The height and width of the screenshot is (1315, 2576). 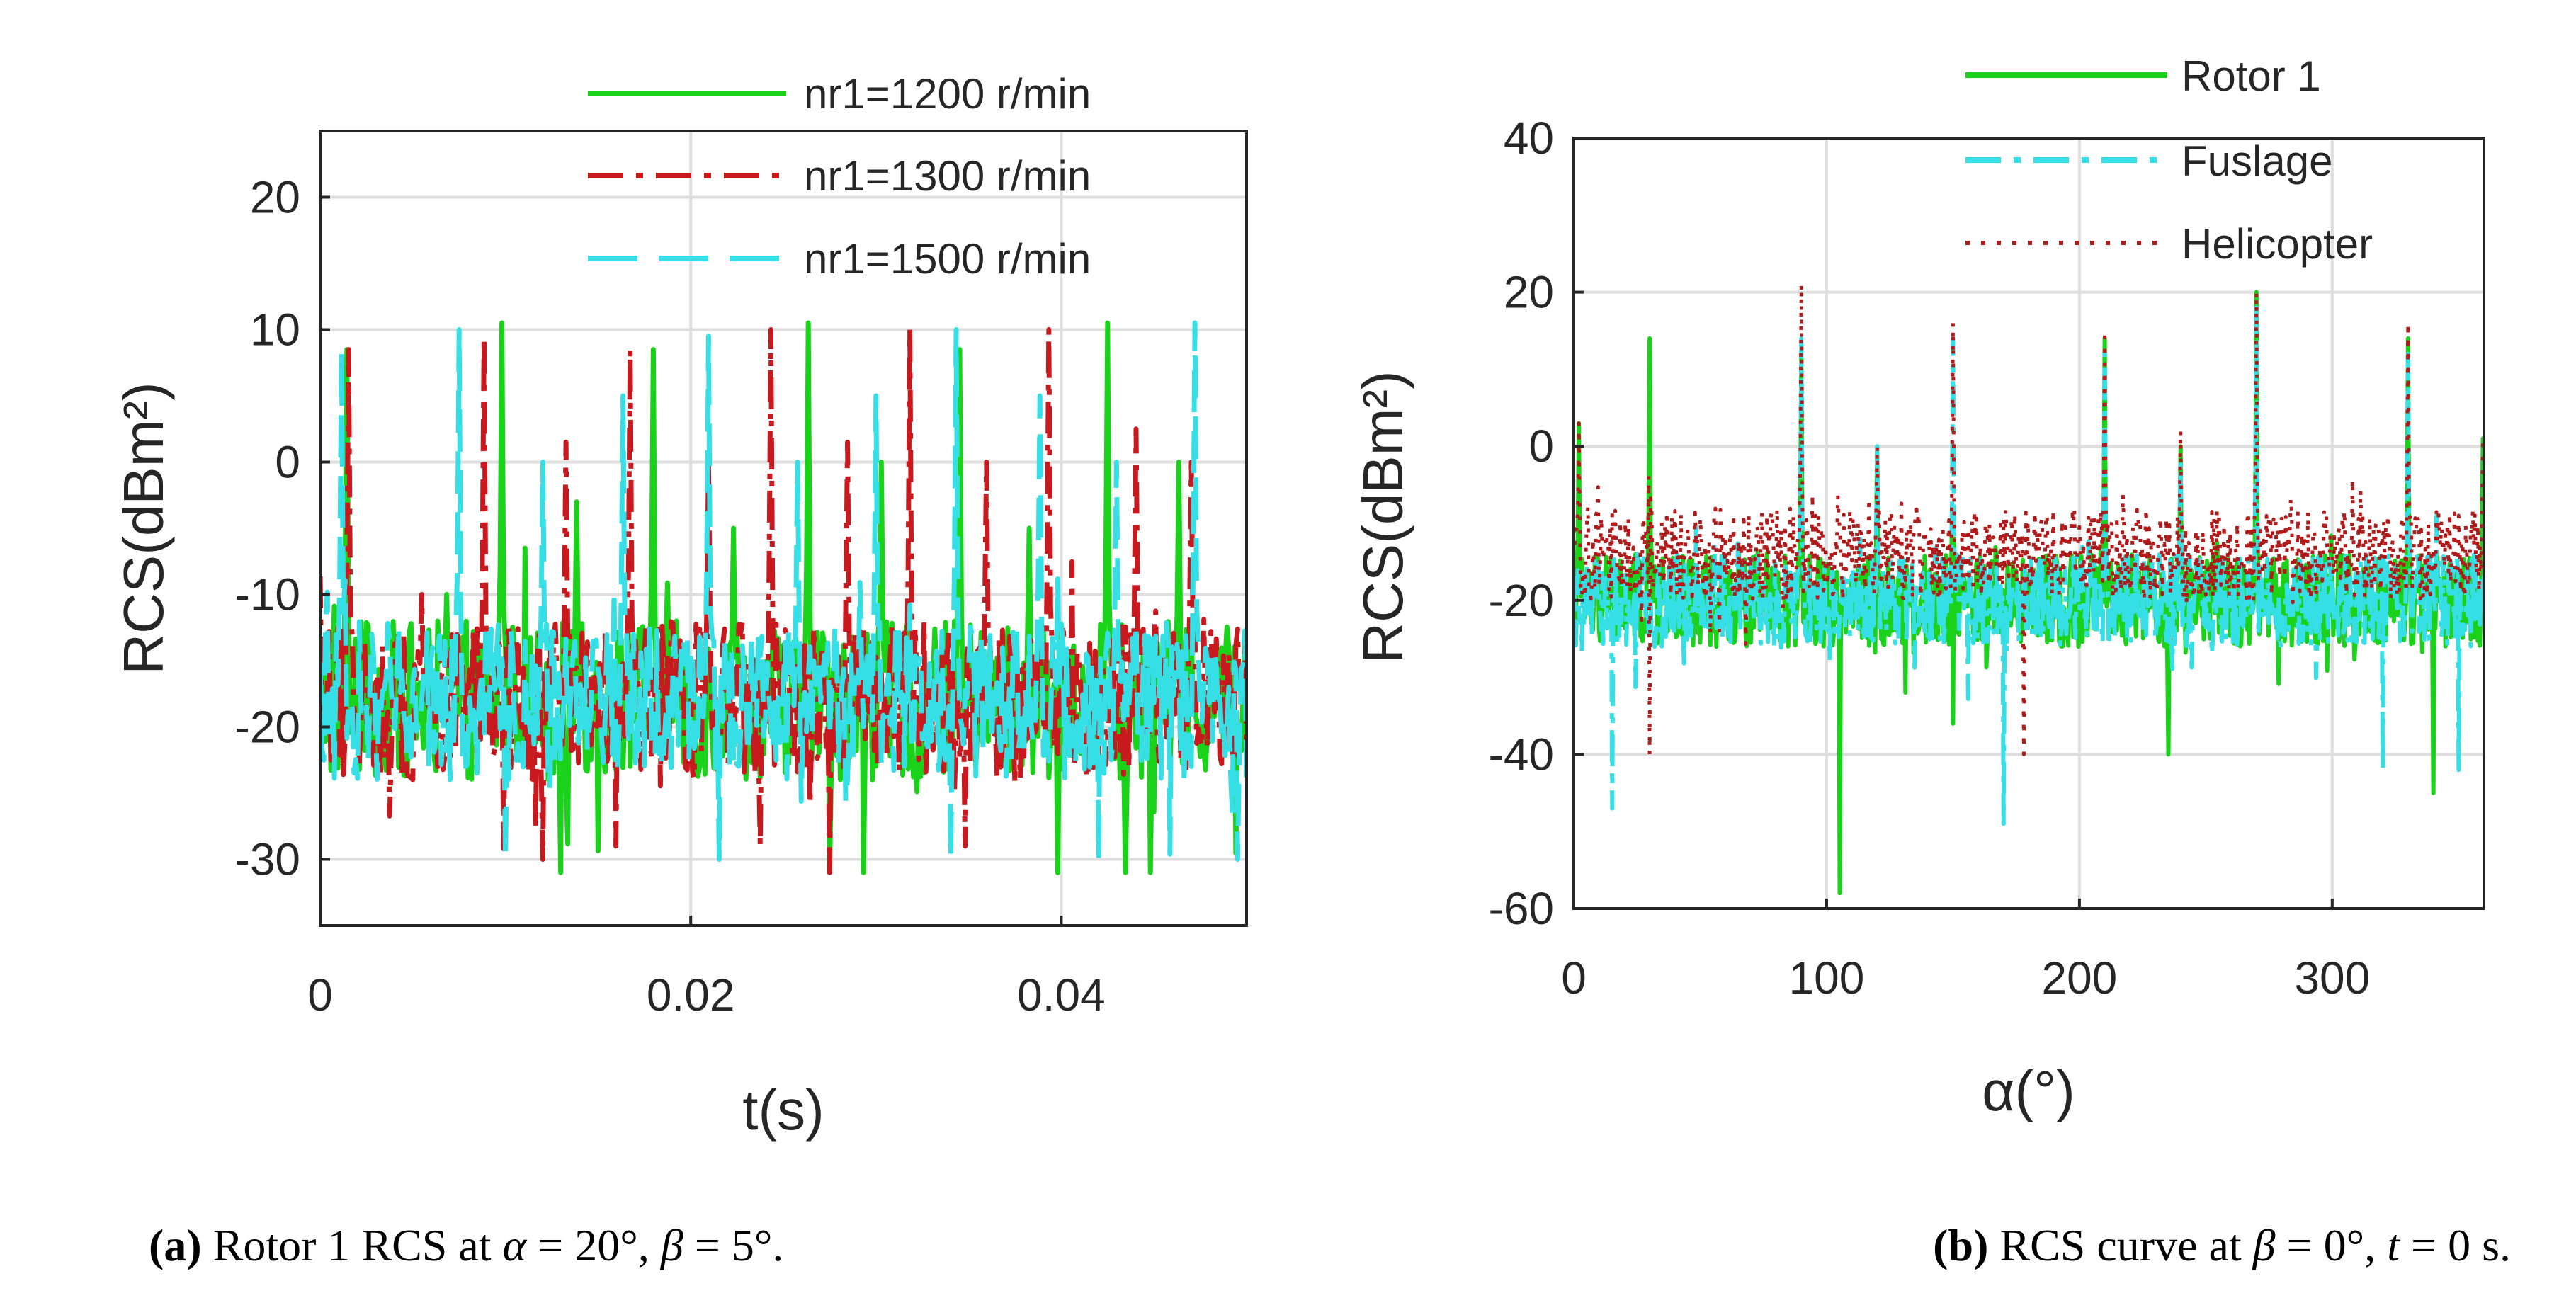 I want to click on chart-b-x-axis-label: α(°), so click(x=2028, y=1090).